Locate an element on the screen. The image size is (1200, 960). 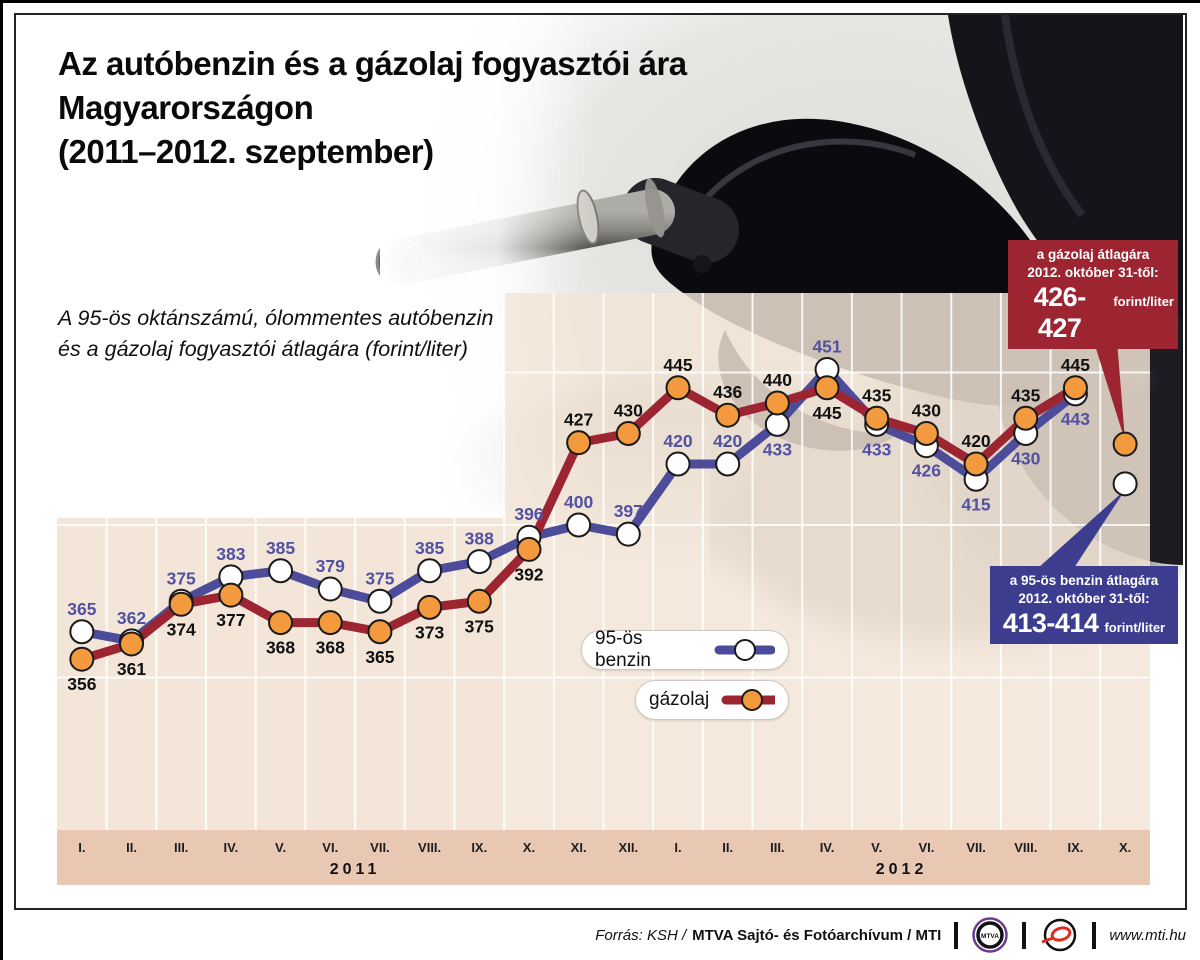
gazolaj-value-label: 427 is located at coordinates (578, 420).